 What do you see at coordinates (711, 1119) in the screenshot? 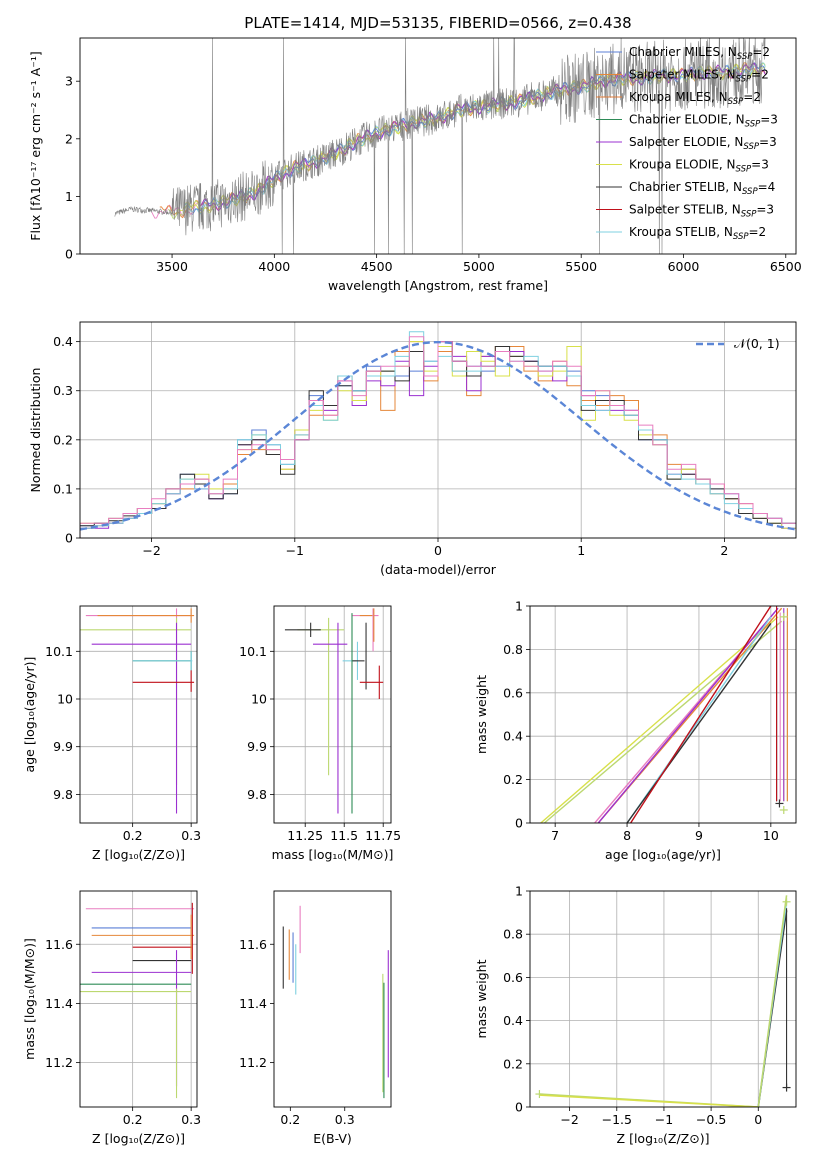
I see `x-tick-label: −0.5` at bounding box center [711, 1119].